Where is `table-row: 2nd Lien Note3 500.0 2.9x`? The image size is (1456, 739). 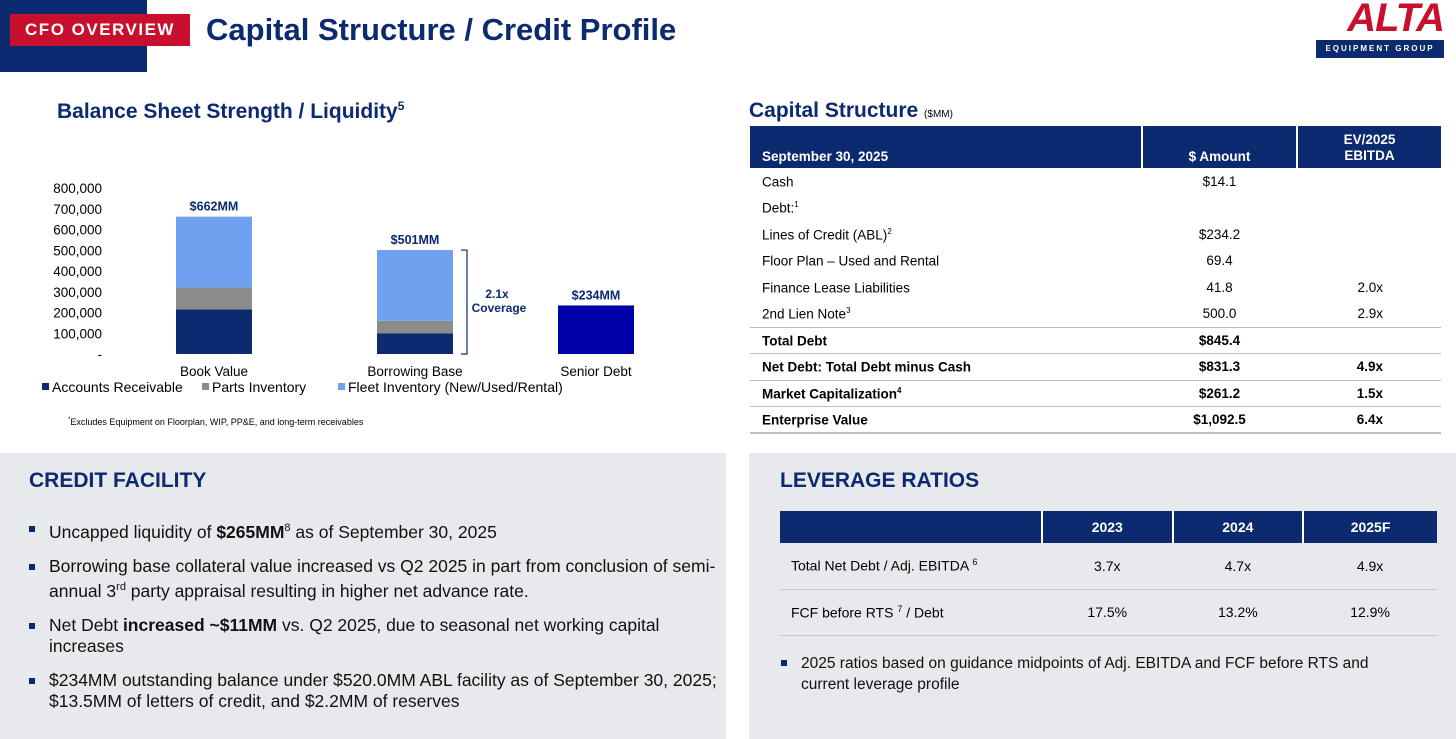 table-row: 2nd Lien Note3 500.0 2.9x is located at coordinates (1095, 314).